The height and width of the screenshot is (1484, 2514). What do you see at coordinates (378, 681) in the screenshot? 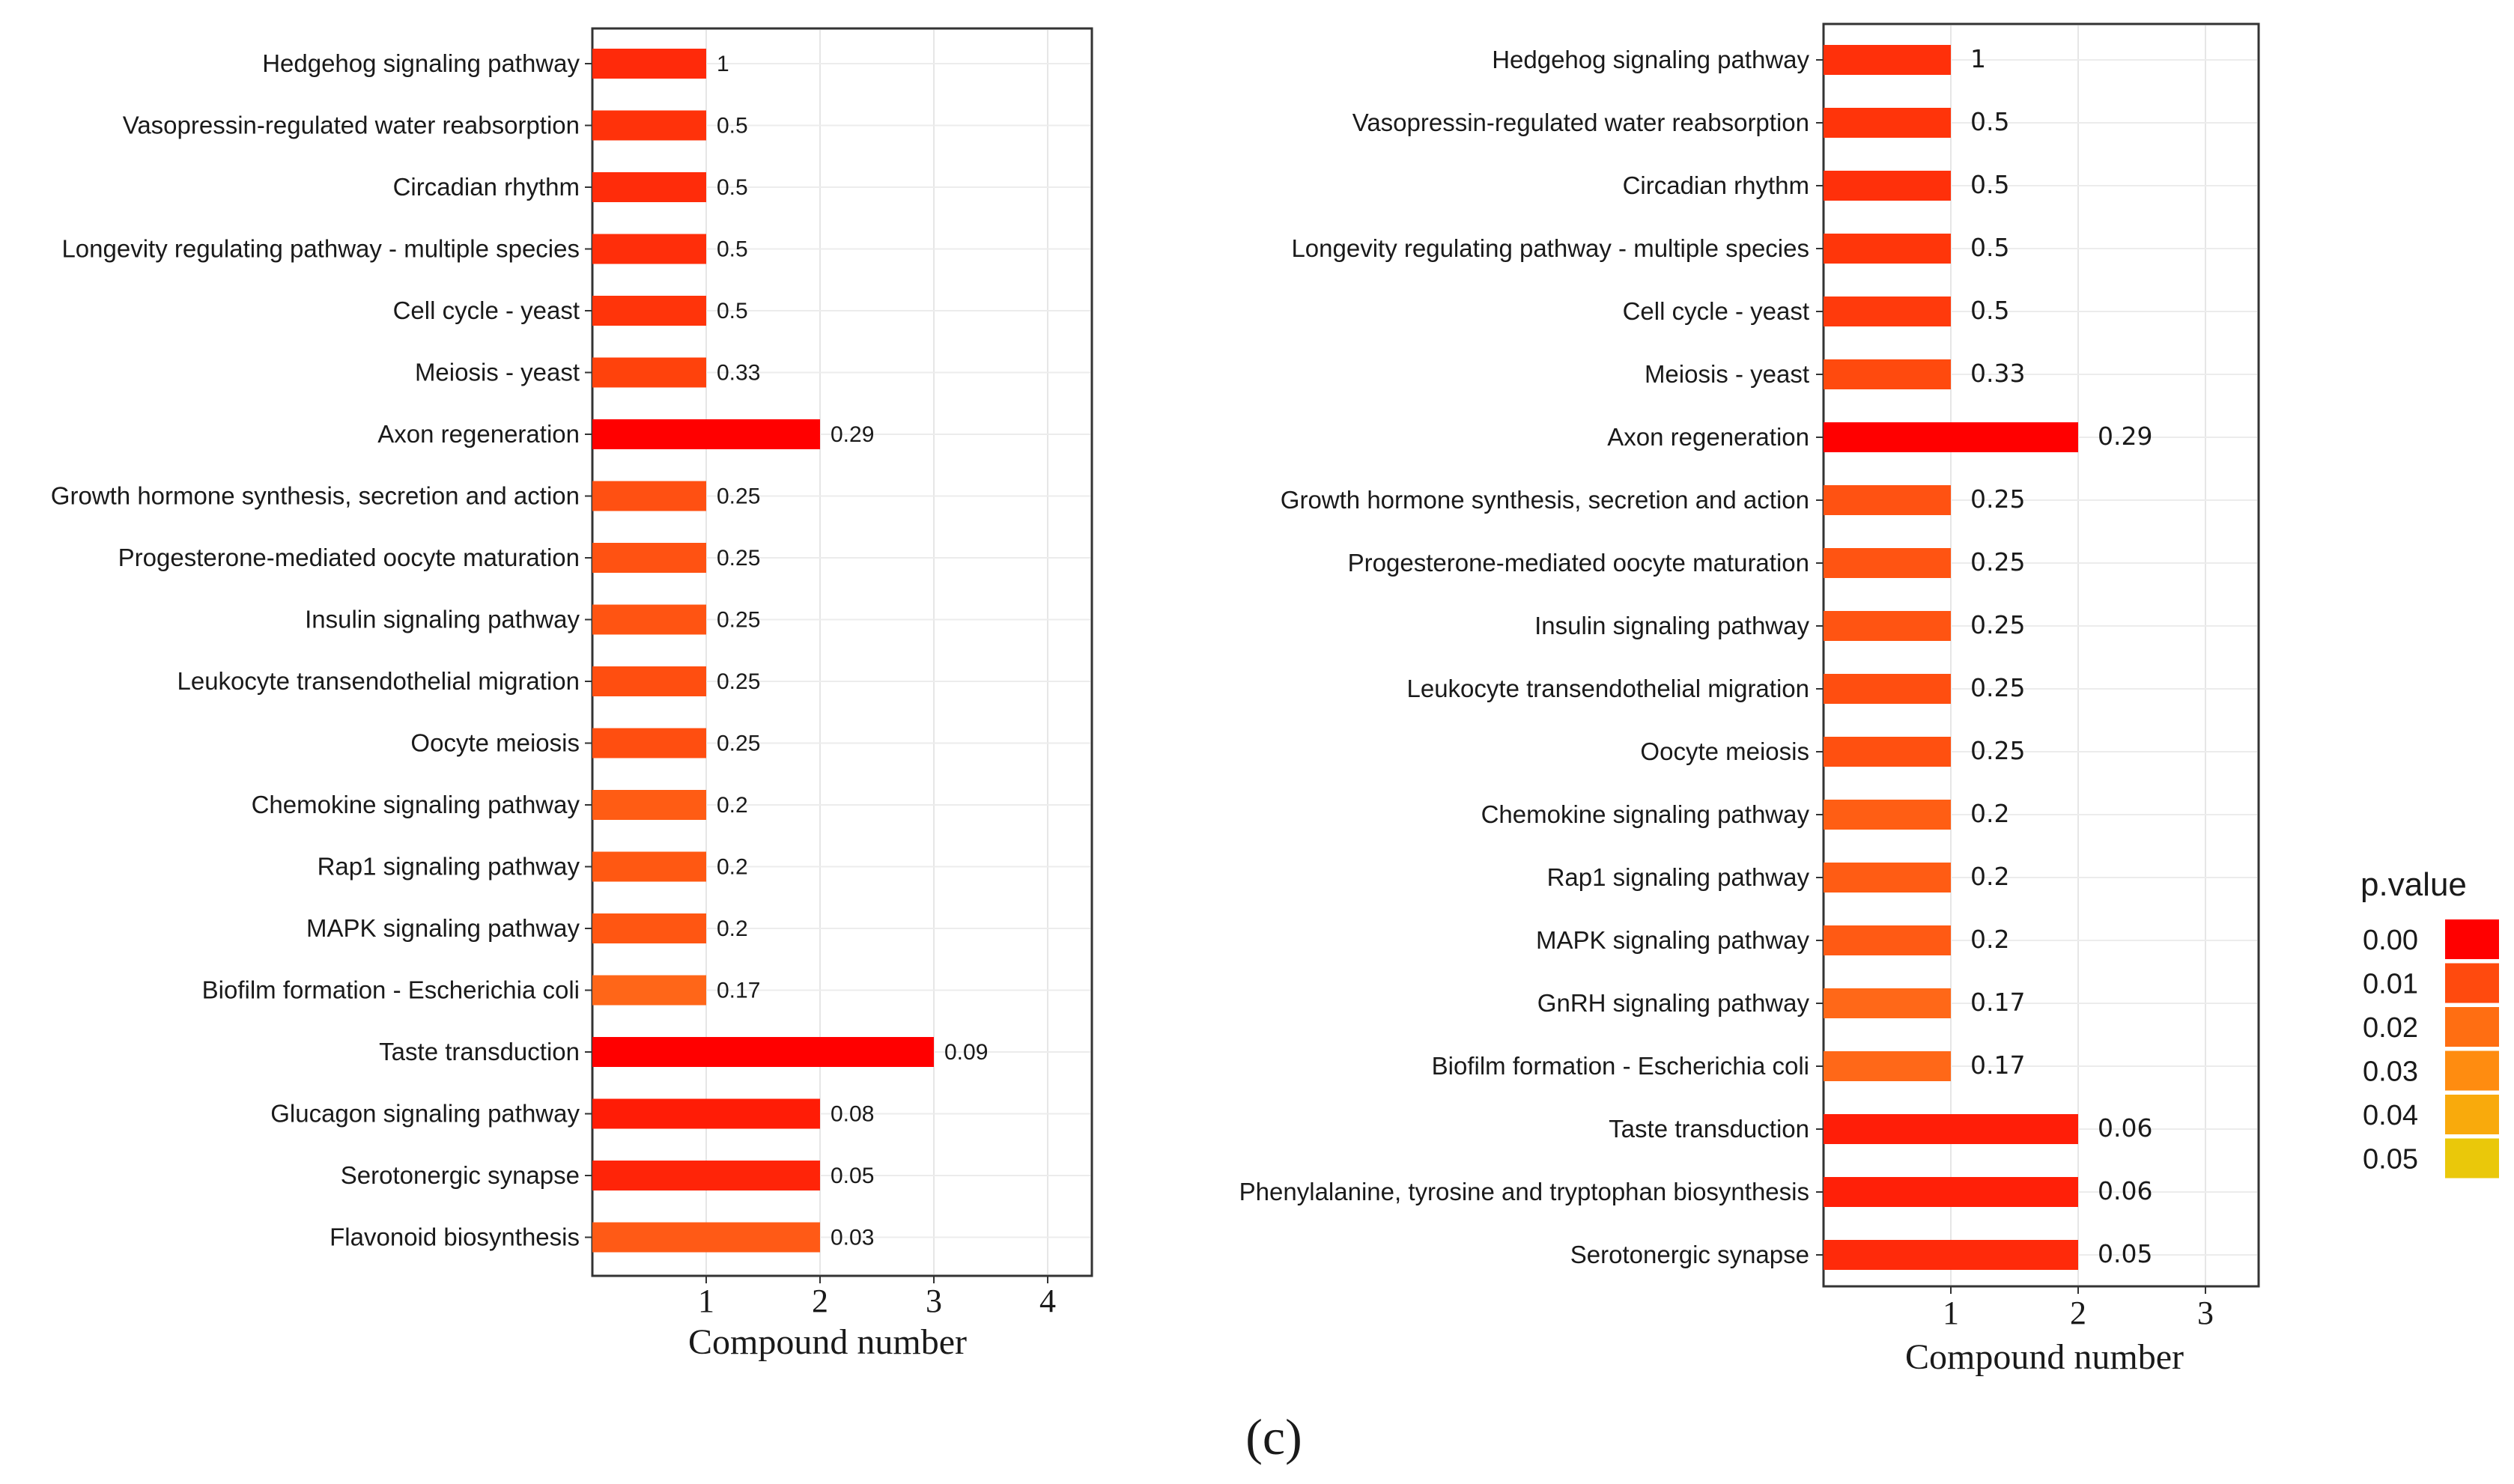
I see `category-label: Leukocyte transendothelial migration` at bounding box center [378, 681].